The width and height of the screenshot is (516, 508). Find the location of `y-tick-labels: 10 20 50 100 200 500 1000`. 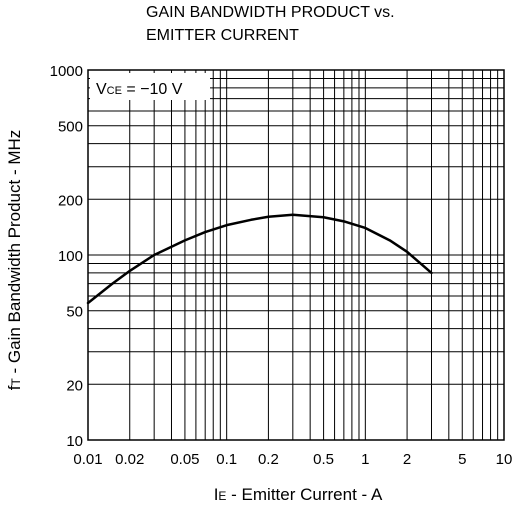

y-tick-labels: 10 20 50 100 200 500 1000 is located at coordinates (66, 256).